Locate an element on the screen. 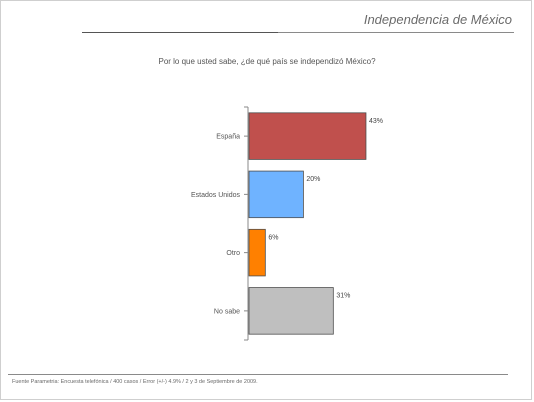  bar-no-sabe is located at coordinates (291, 311).